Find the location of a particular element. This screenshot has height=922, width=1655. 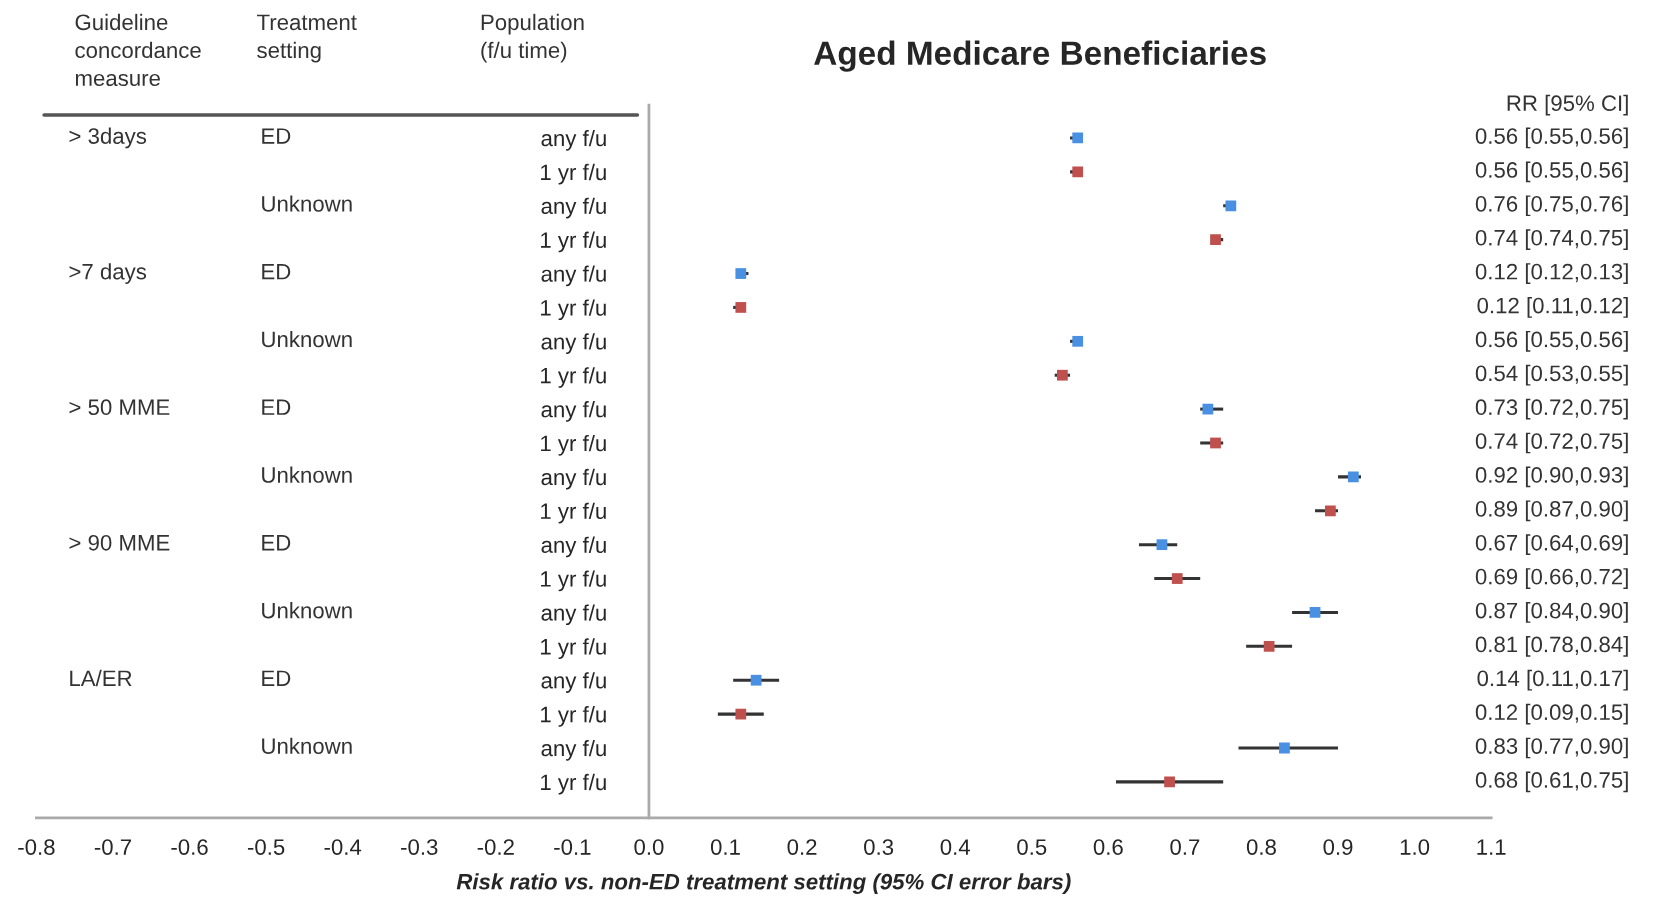

annotation: 0.14 [0.11,0.17] is located at coordinates (1552, 680).